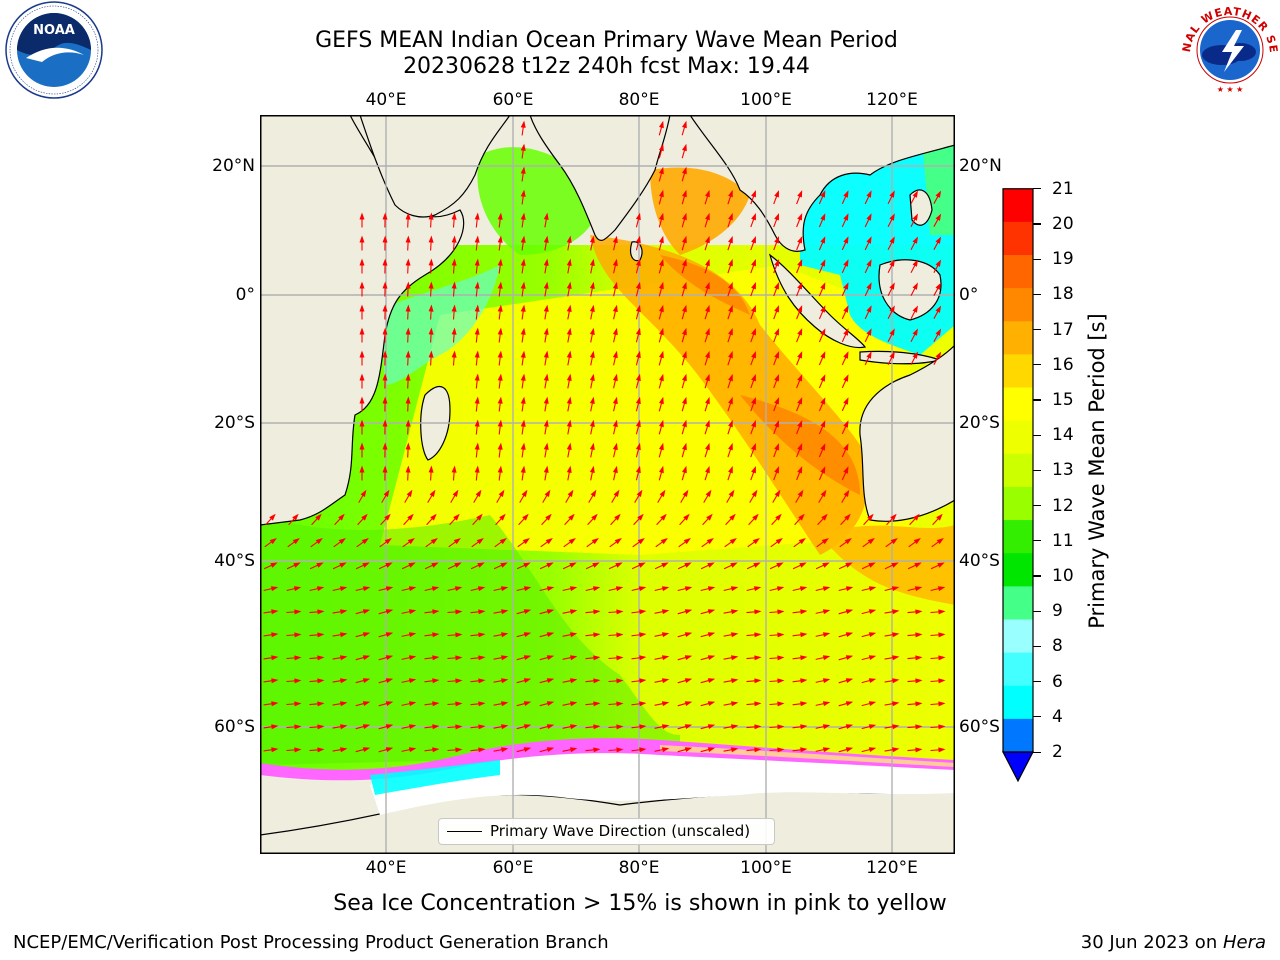 This screenshot has width=1280, height=960. What do you see at coordinates (386, 868) in the screenshot?
I see `lon-tick-bottom-40e: 40°E` at bounding box center [386, 868].